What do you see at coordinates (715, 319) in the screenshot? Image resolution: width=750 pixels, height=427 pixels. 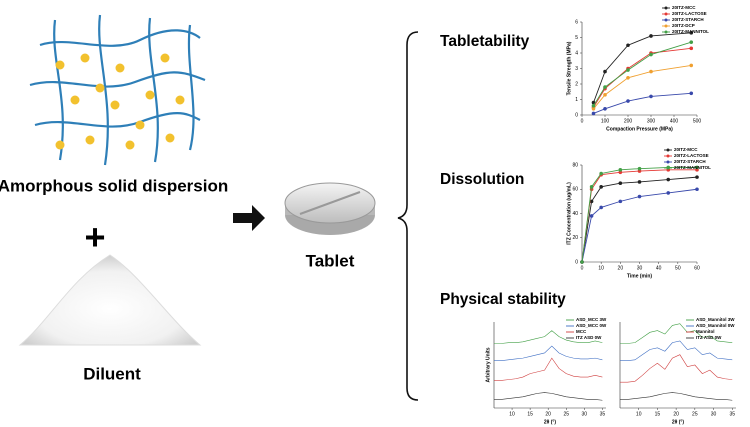 I see `legend-label: ASD_Mannitol 3W` at bounding box center [715, 319].